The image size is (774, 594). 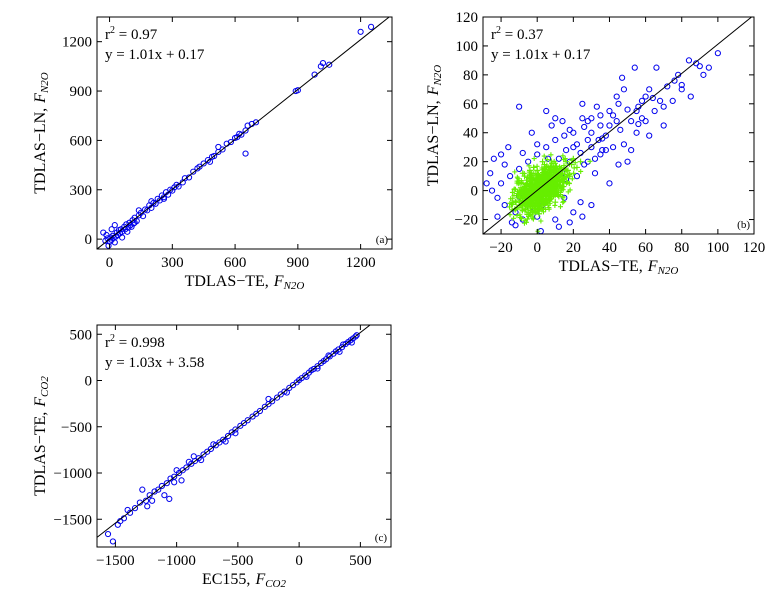 What do you see at coordinates (235, 263) in the screenshot?
I see `x-tick-label: 600` at bounding box center [235, 263].